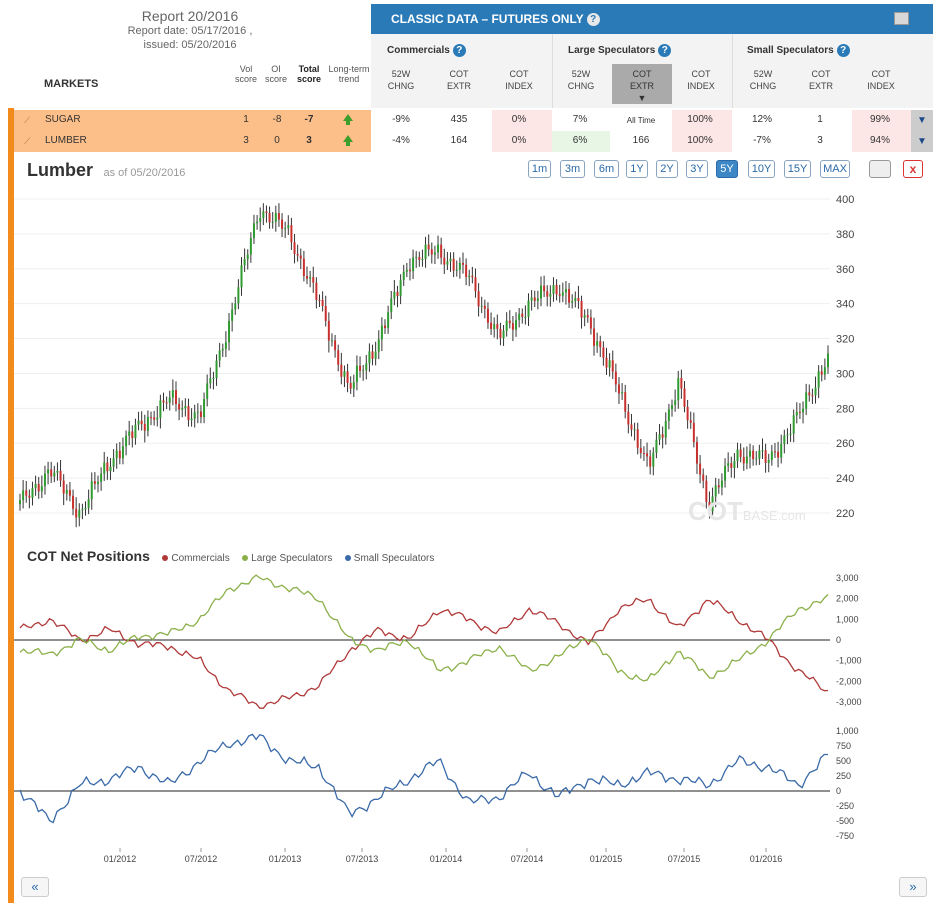 The height and width of the screenshot is (903, 936). Describe the element at coordinates (424, 628) in the screenshot. I see `net-series-line-large-speculators` at that location.